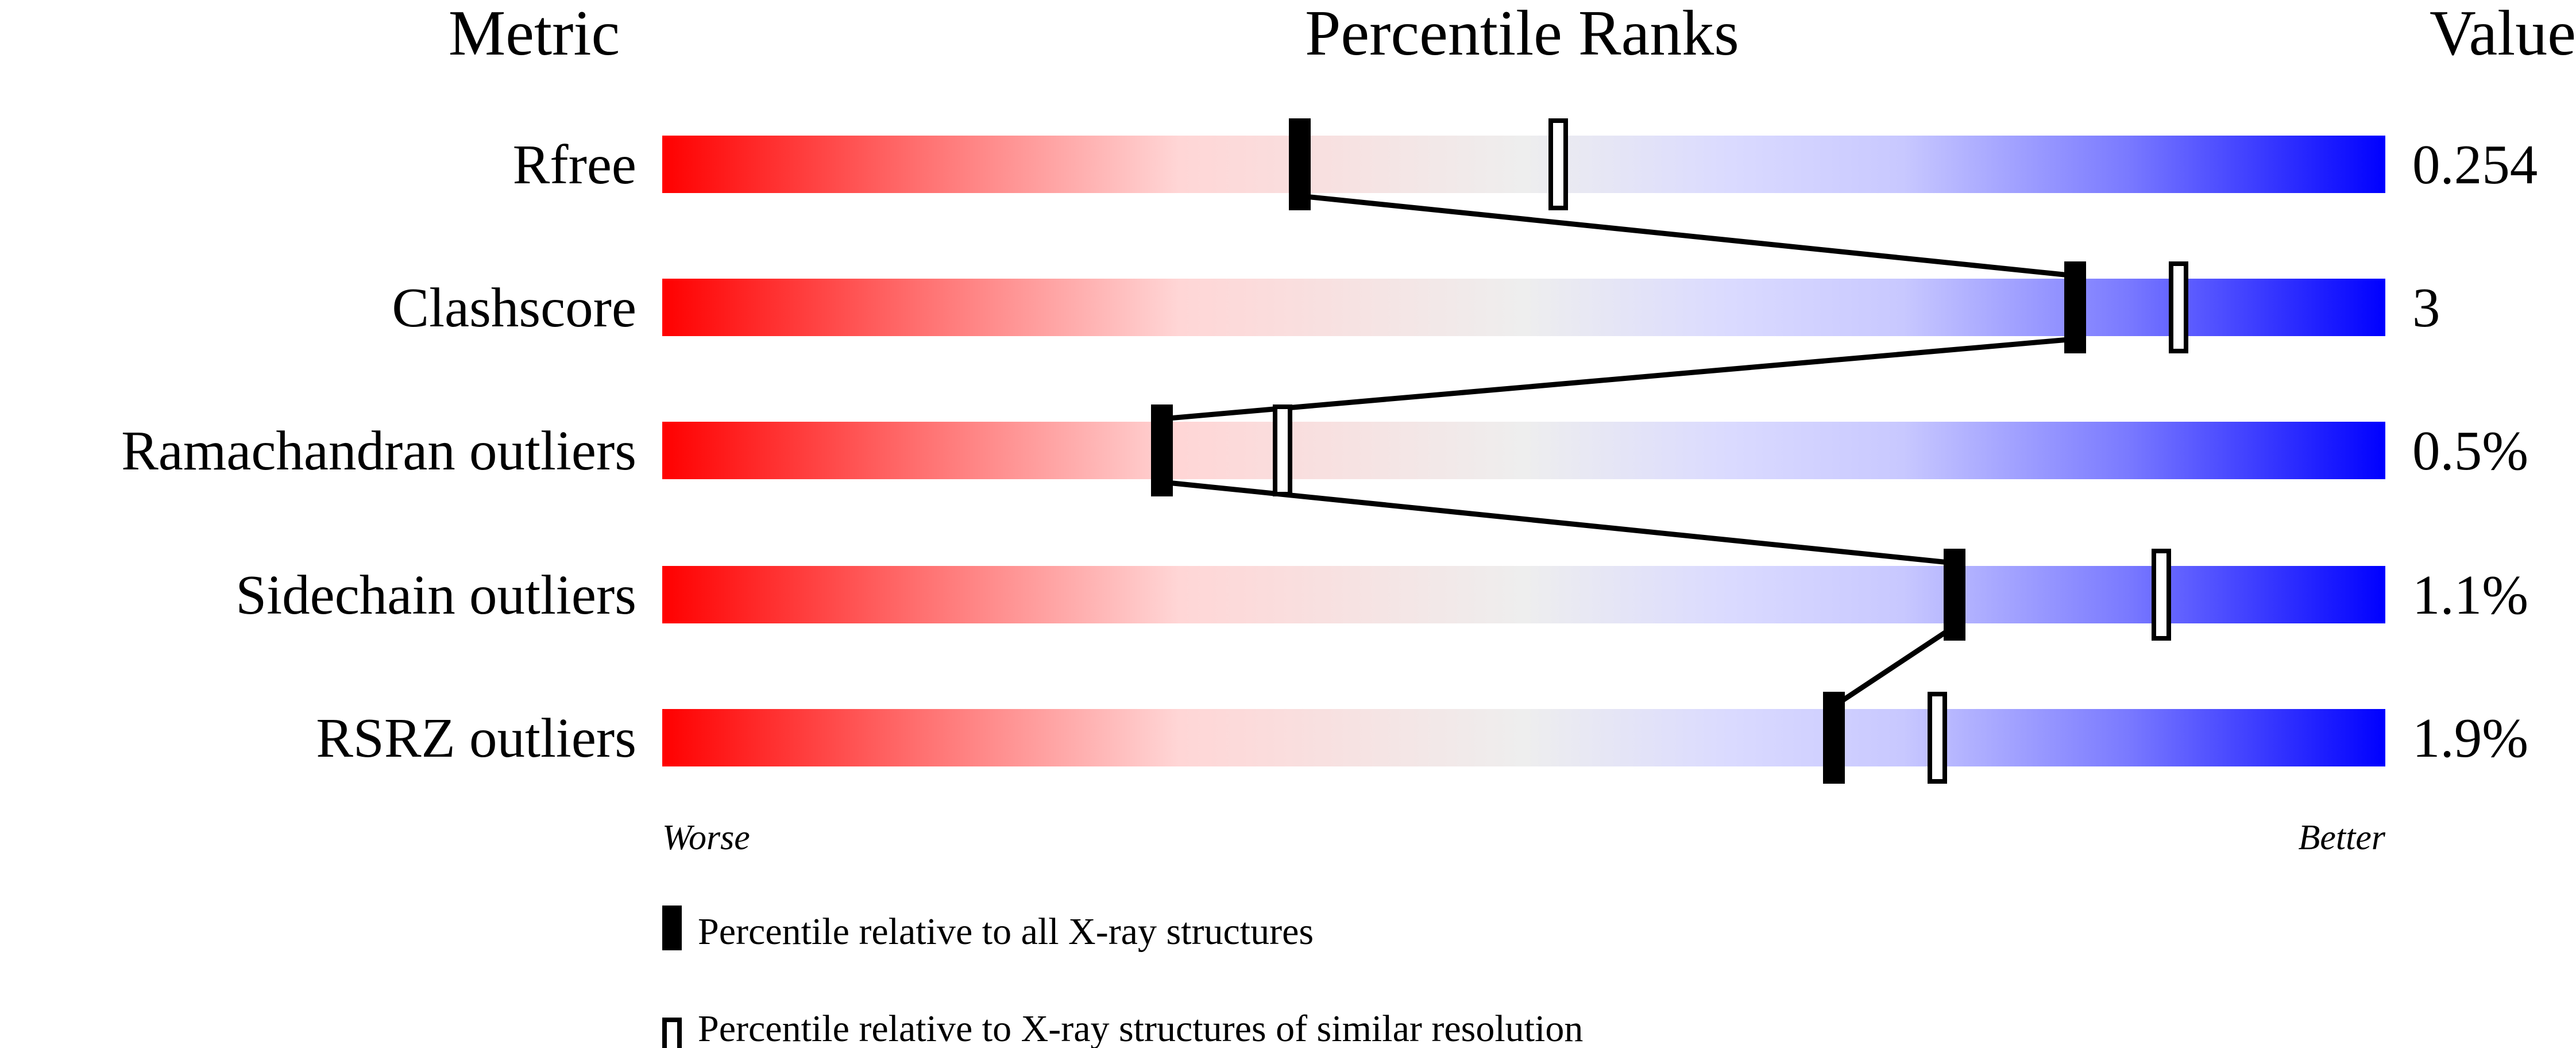 This screenshot has height=1048, width=2576. What do you see at coordinates (514, 307) in the screenshot?
I see `metric-label: Clashscore` at bounding box center [514, 307].